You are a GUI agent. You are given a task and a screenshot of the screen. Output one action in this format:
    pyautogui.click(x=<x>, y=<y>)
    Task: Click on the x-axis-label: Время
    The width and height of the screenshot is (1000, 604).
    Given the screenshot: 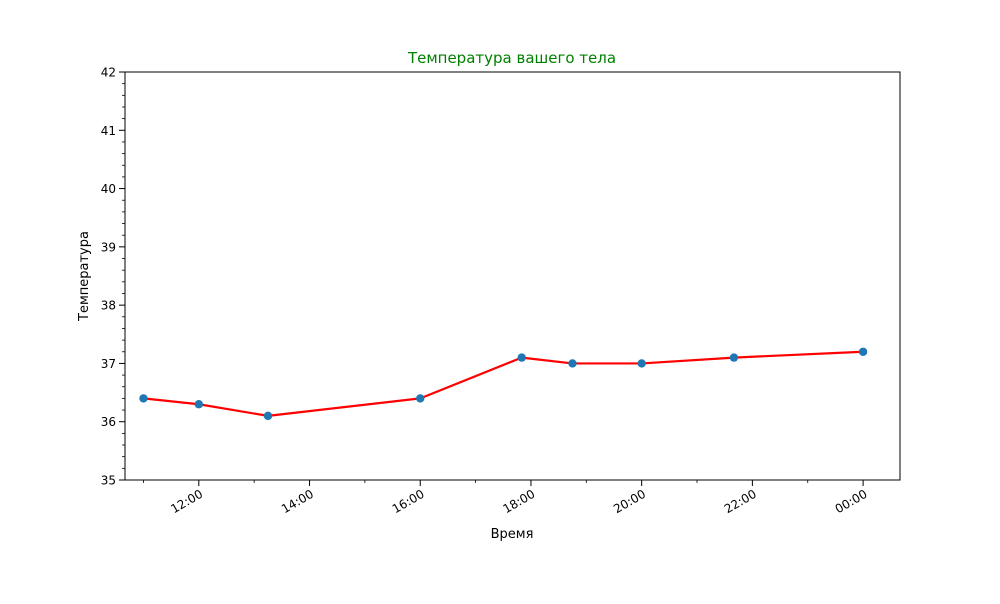 What is the action you would take?
    pyautogui.click(x=512, y=534)
    